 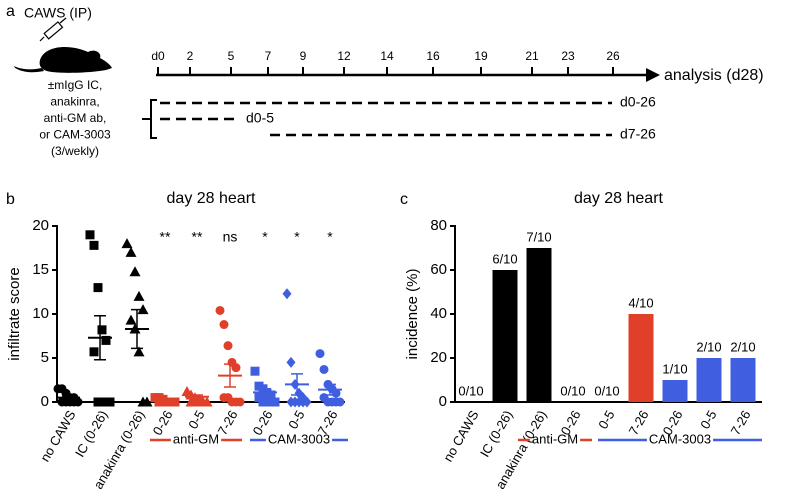 I want to click on timeline-label: 14, so click(x=387, y=56).